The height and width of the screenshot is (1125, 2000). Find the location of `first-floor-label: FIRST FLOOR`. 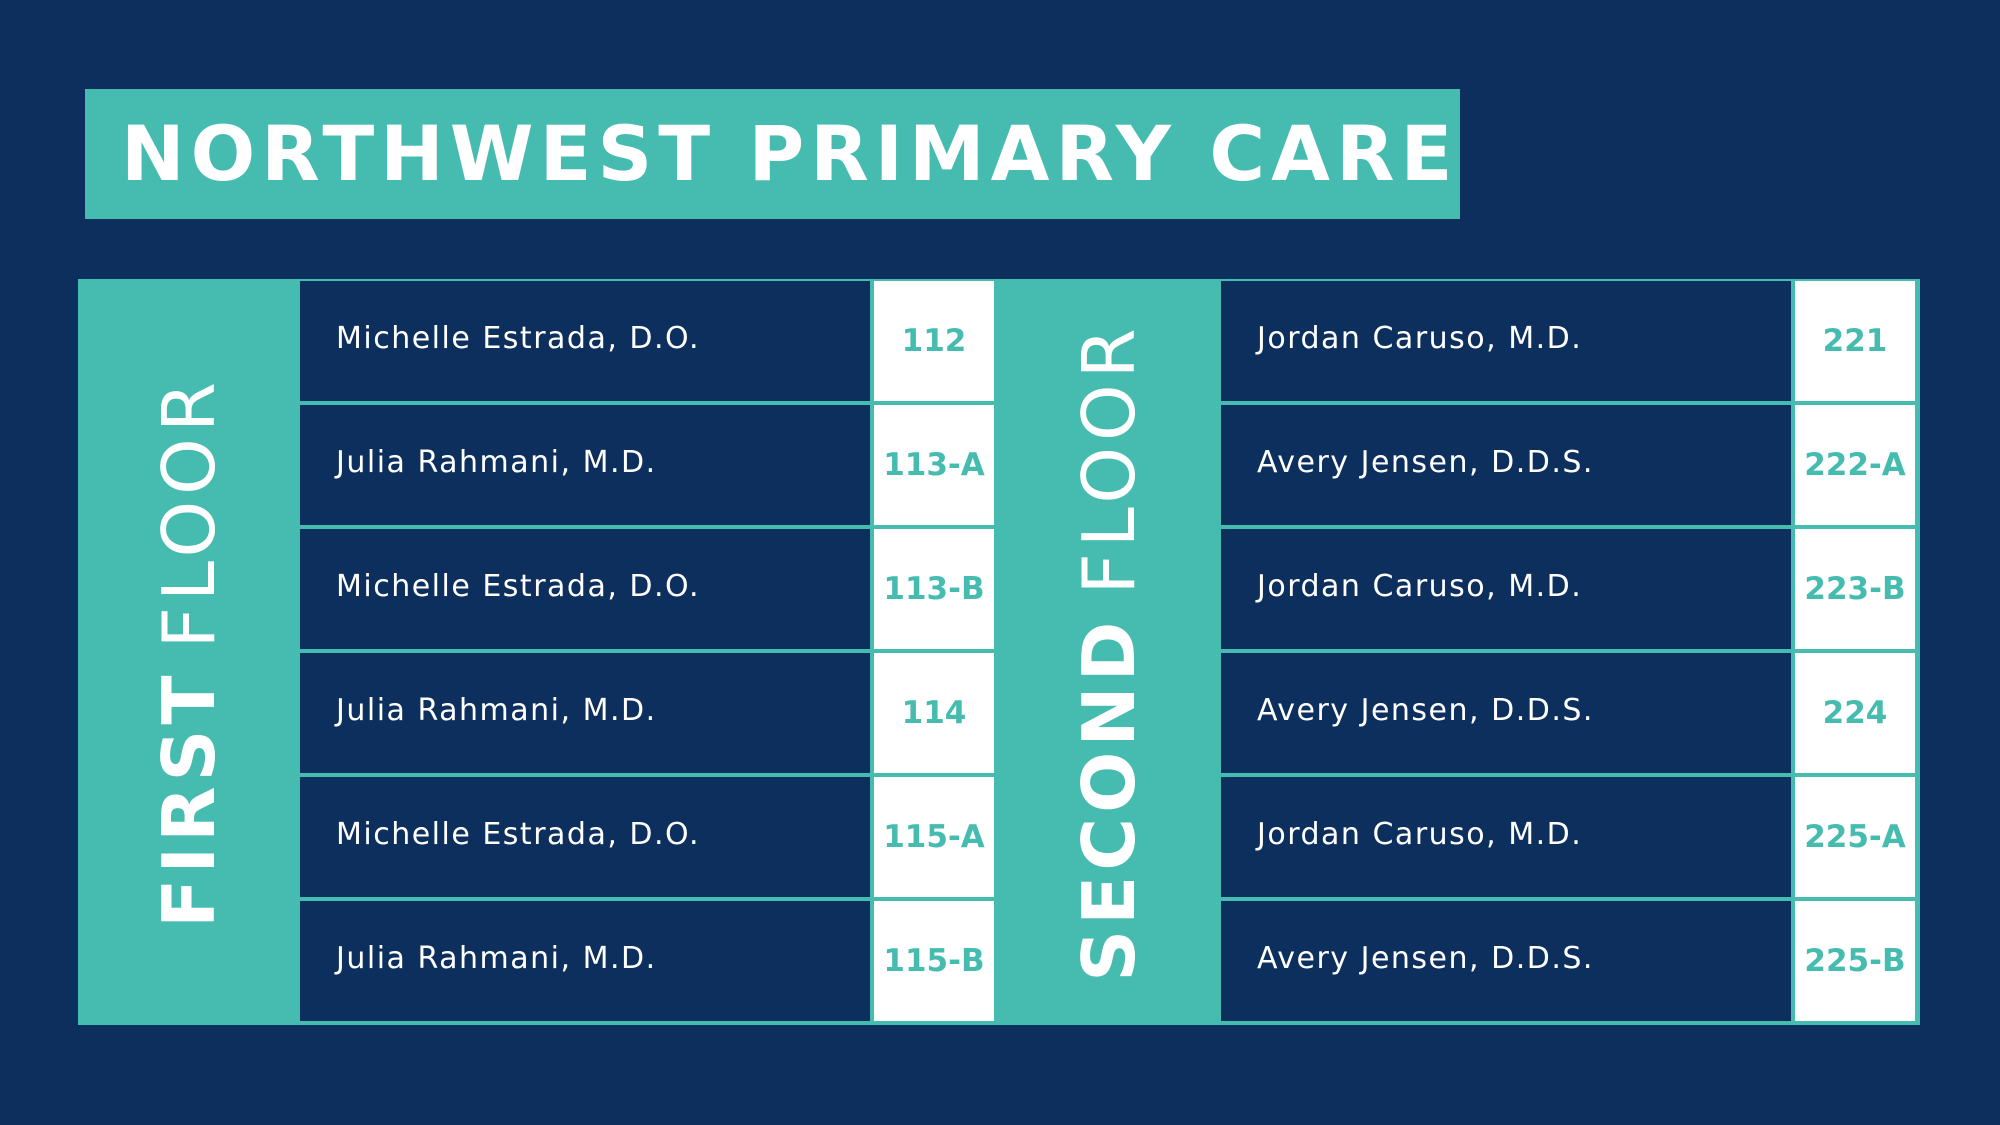

first-floor-label: FIRST FLOOR is located at coordinates (189, 652).